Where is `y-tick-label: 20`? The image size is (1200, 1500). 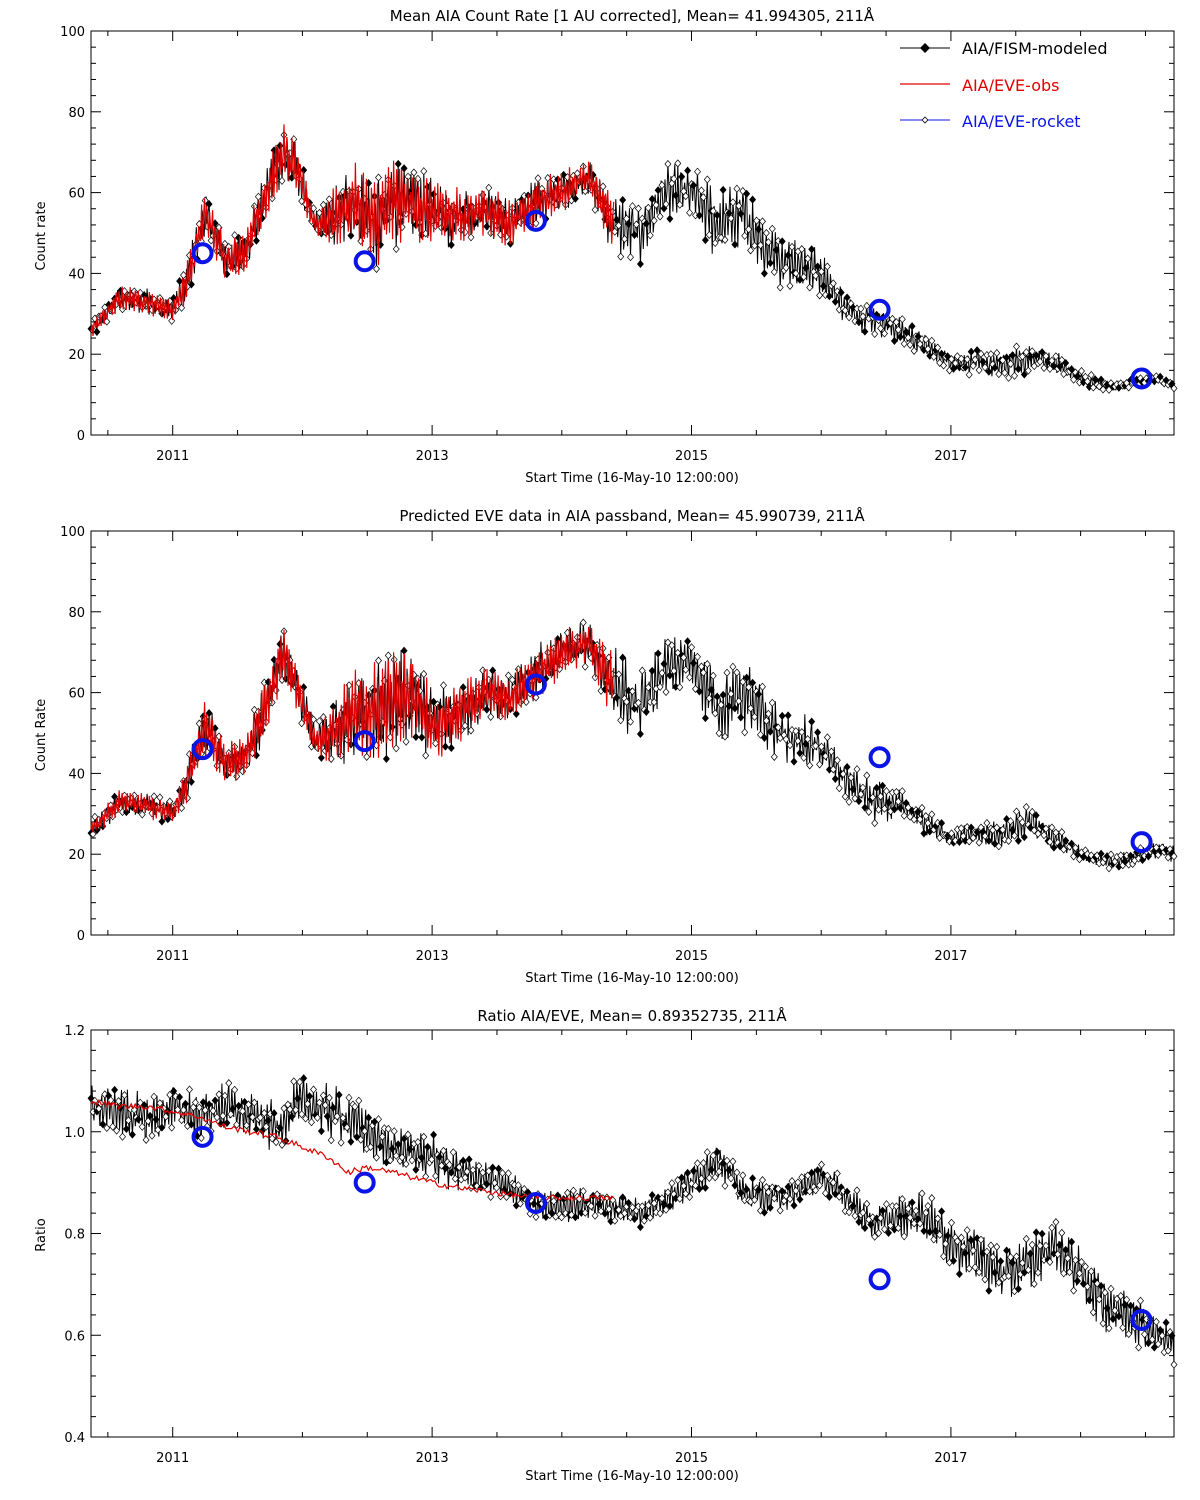
y-tick-label: 20 is located at coordinates (76, 855).